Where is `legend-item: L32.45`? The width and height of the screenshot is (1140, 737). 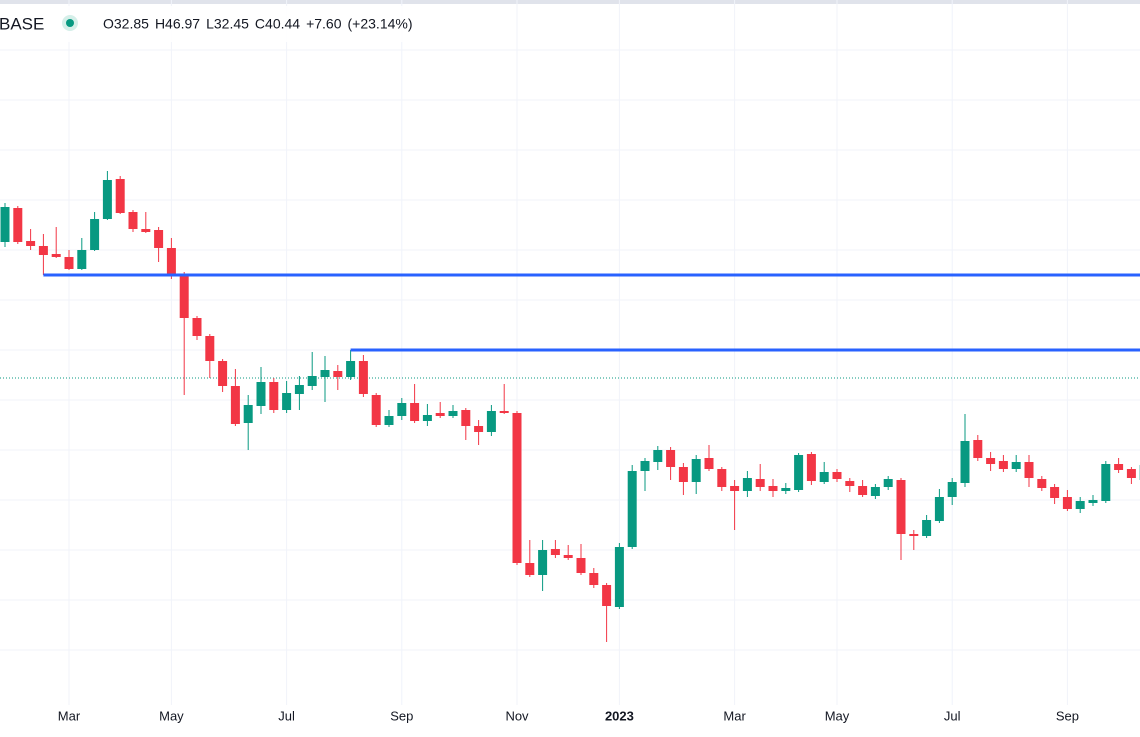
legend-item: L32.45 is located at coordinates (227, 24).